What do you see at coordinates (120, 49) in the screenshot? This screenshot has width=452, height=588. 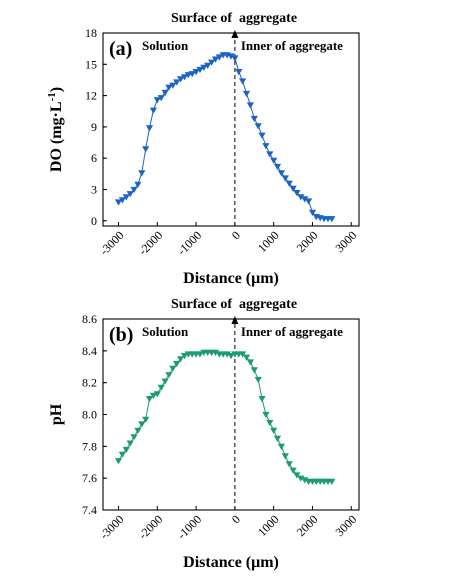 I see `panel-label: (a)` at bounding box center [120, 49].